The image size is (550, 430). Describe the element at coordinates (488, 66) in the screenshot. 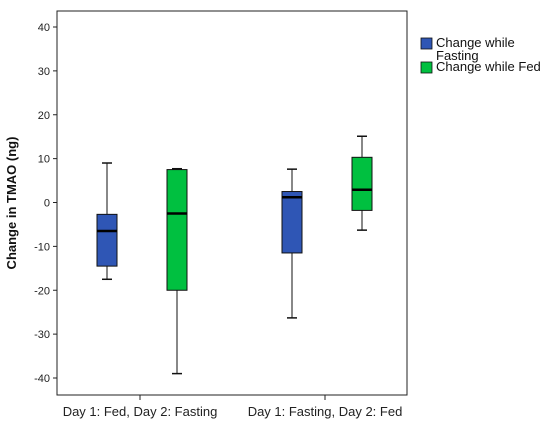

I see `legend-label: Change while Fed` at that location.